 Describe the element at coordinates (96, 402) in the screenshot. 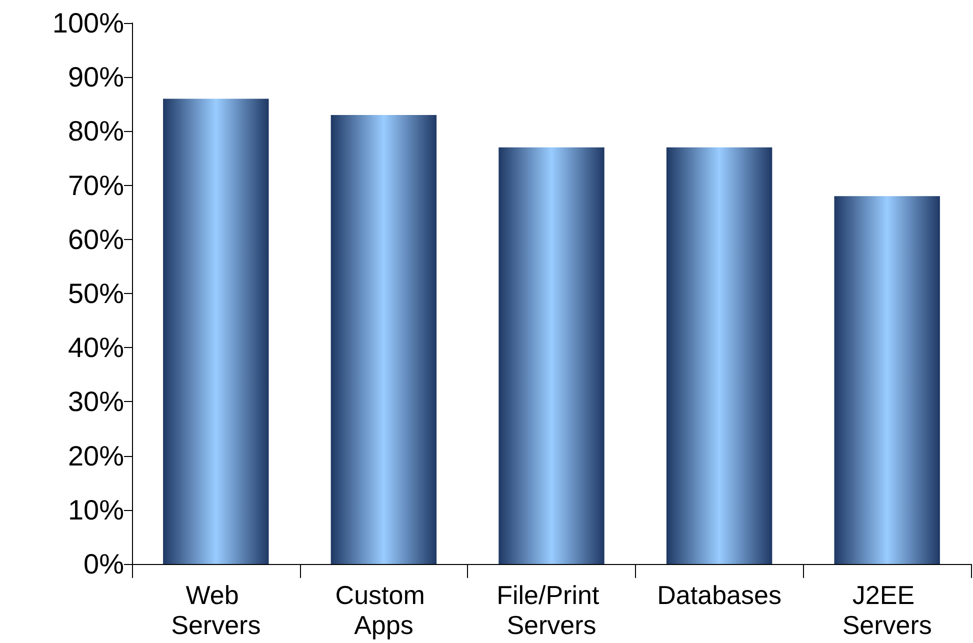

I see `y-tick-label: 30%` at that location.